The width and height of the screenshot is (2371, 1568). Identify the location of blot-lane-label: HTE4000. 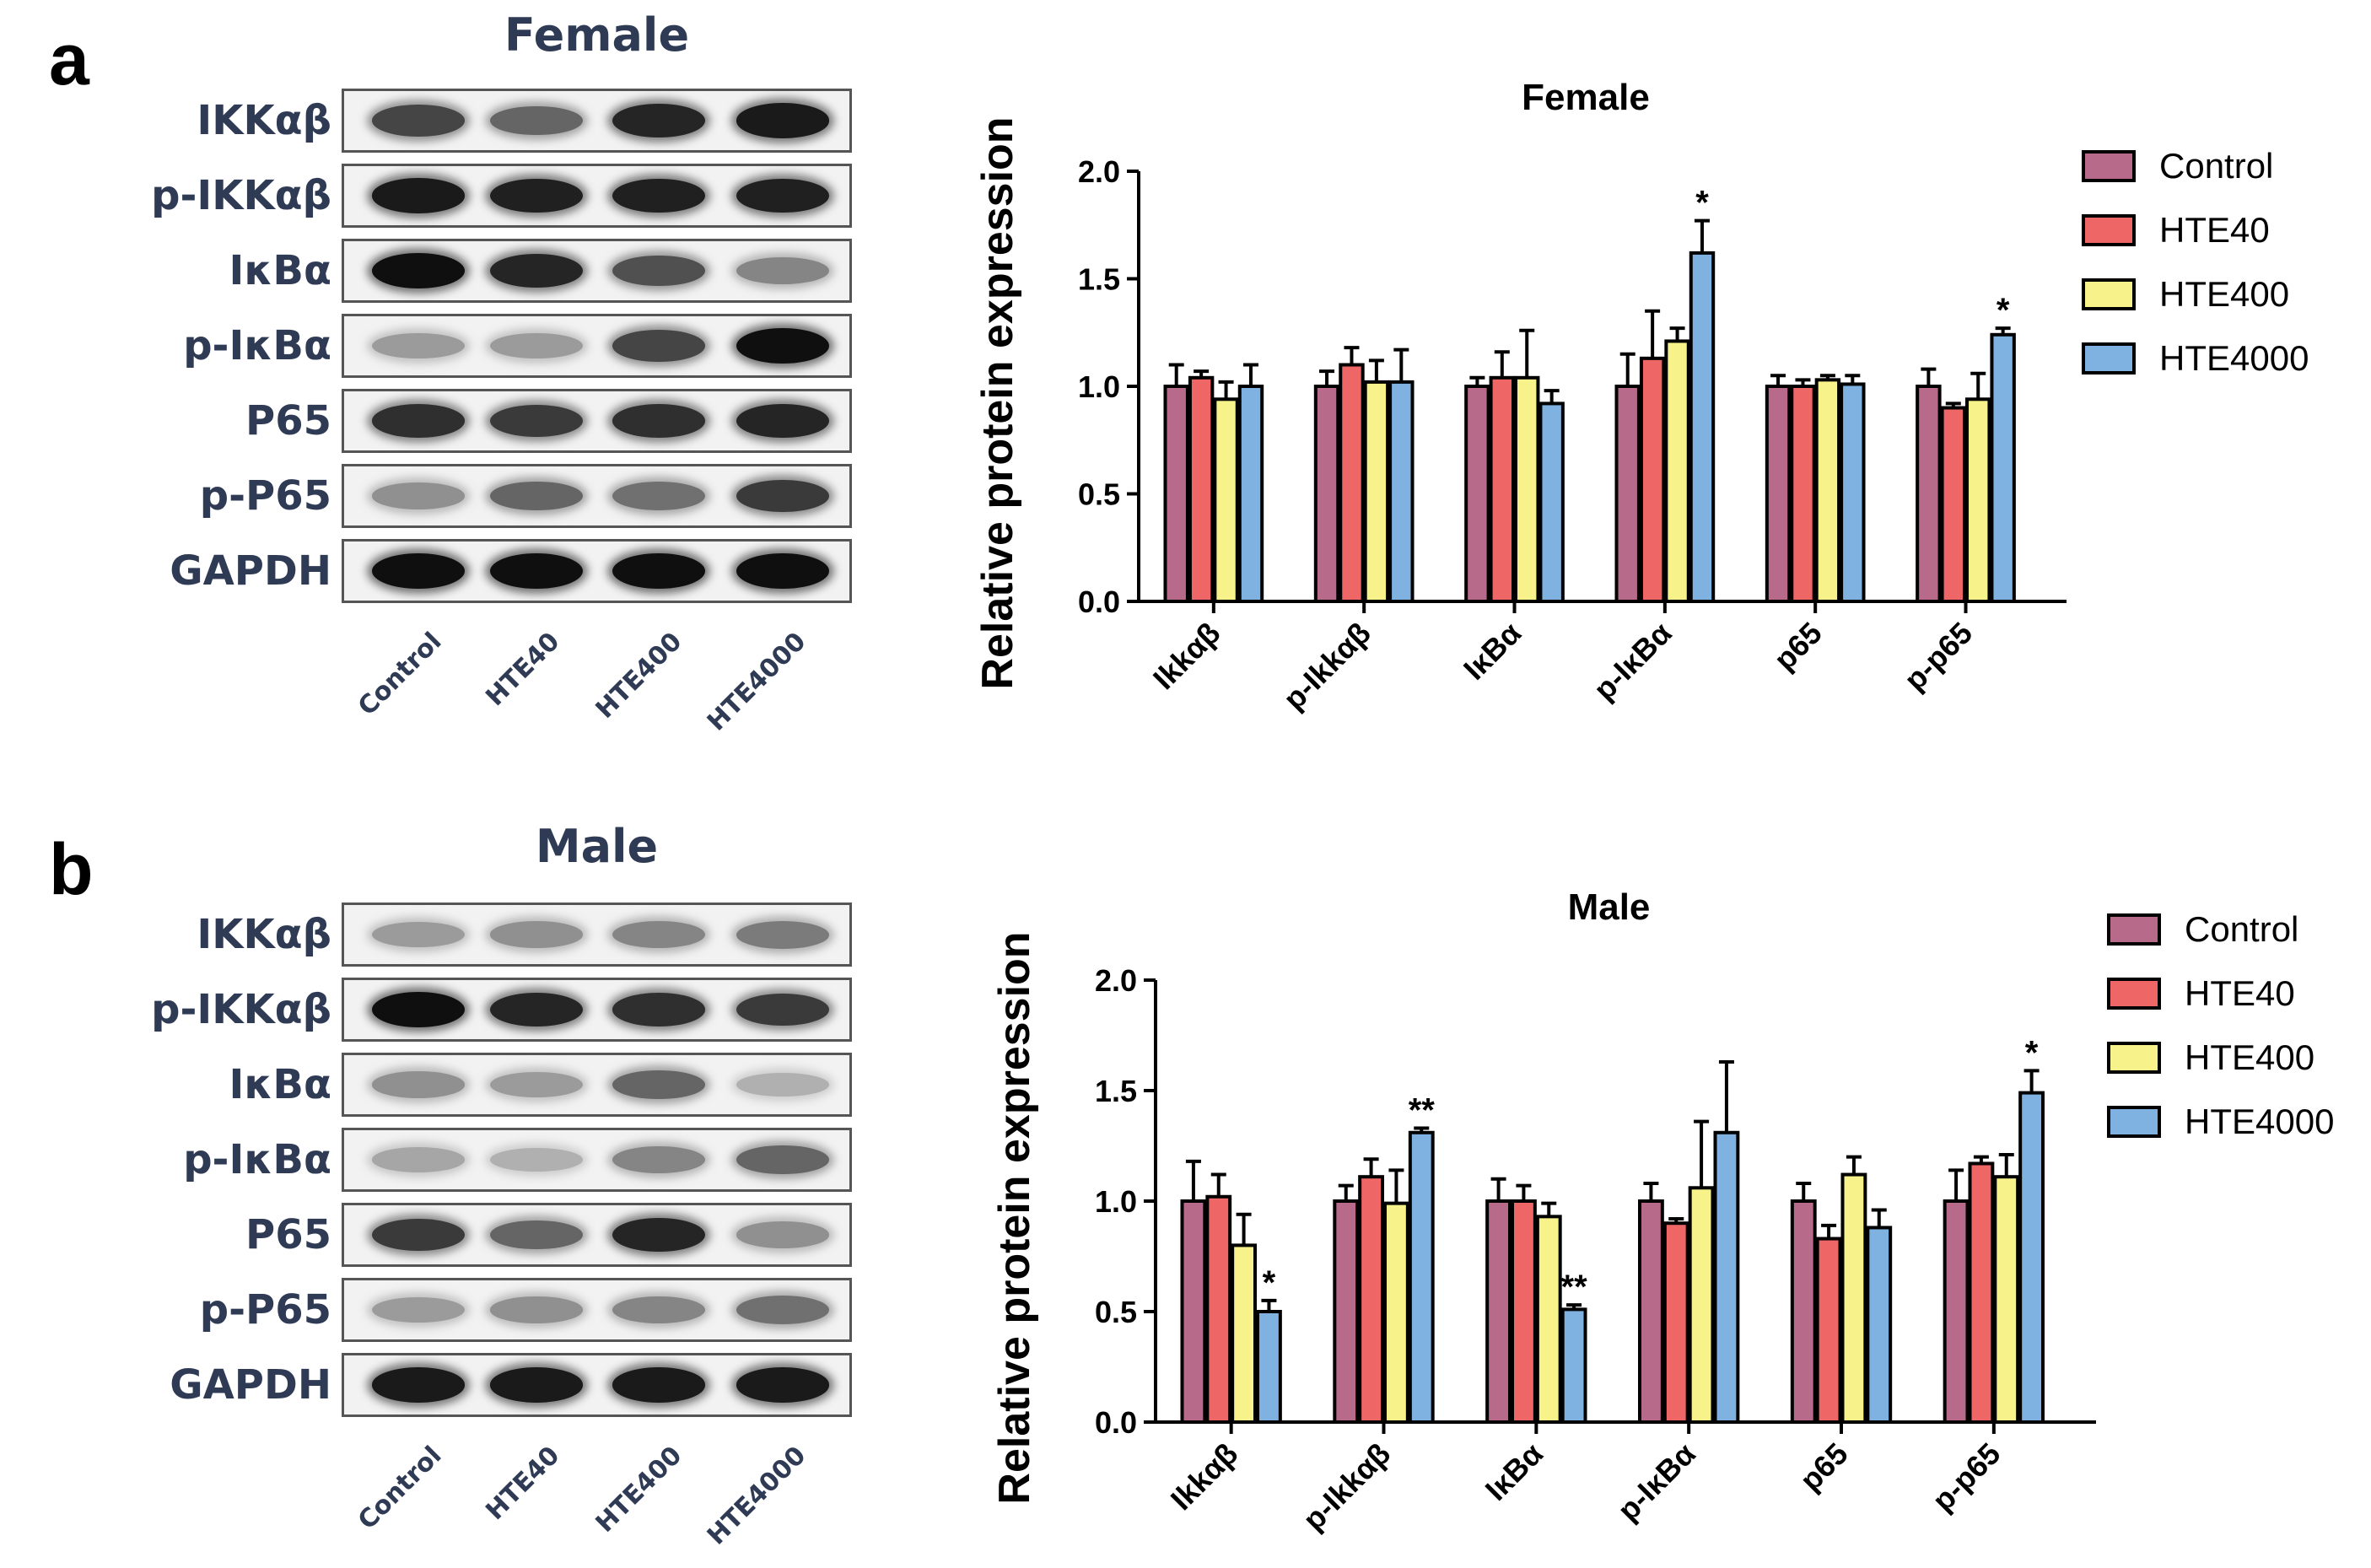
(756, 682).